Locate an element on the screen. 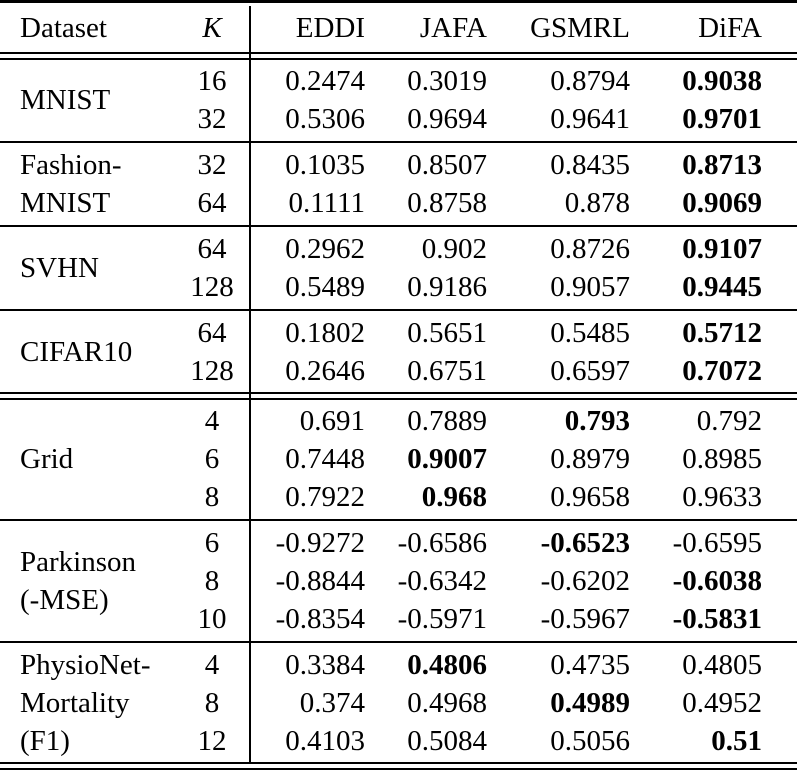  table-row: Fashion- MNIST 32 0.1035 0.8507 0.8435 0.8713 is located at coordinates (398, 183).